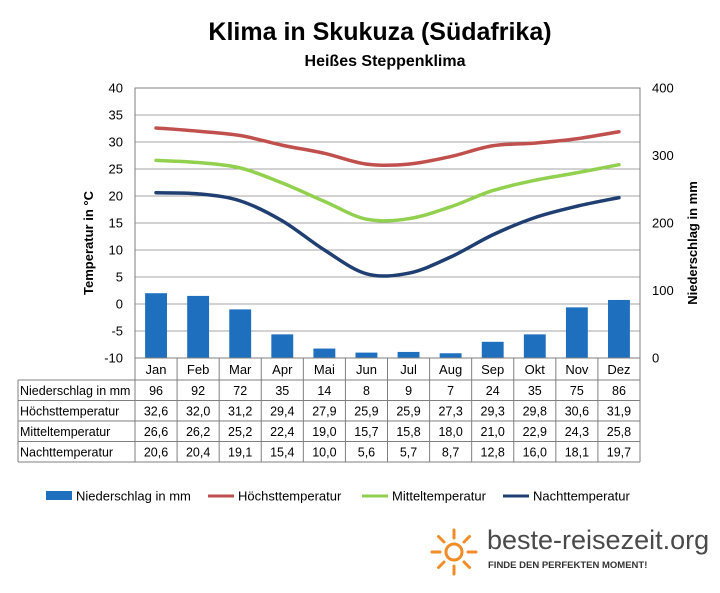 The height and width of the screenshot is (593, 720). What do you see at coordinates (535, 412) in the screenshot?
I see `table-cell: 29,8` at bounding box center [535, 412].